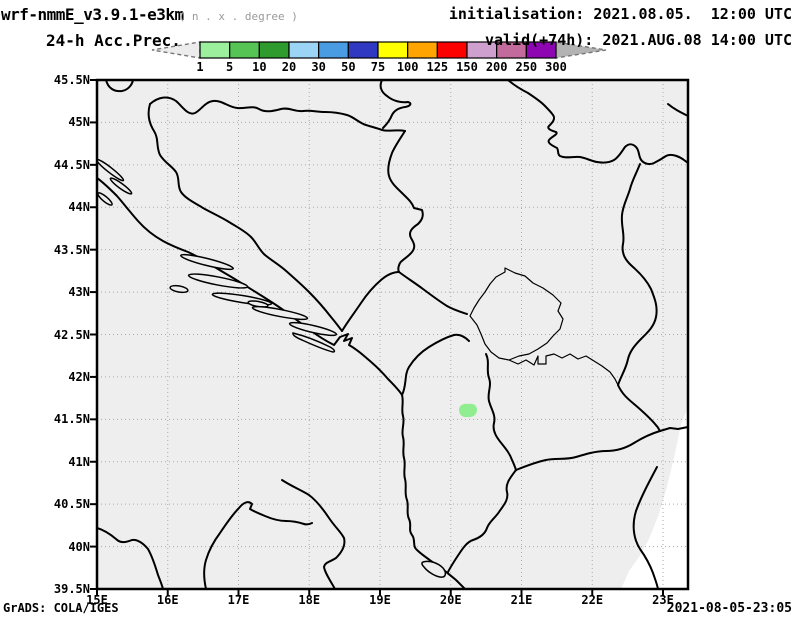  I want to click on border-slovenia-croatia, so click(119, 86).